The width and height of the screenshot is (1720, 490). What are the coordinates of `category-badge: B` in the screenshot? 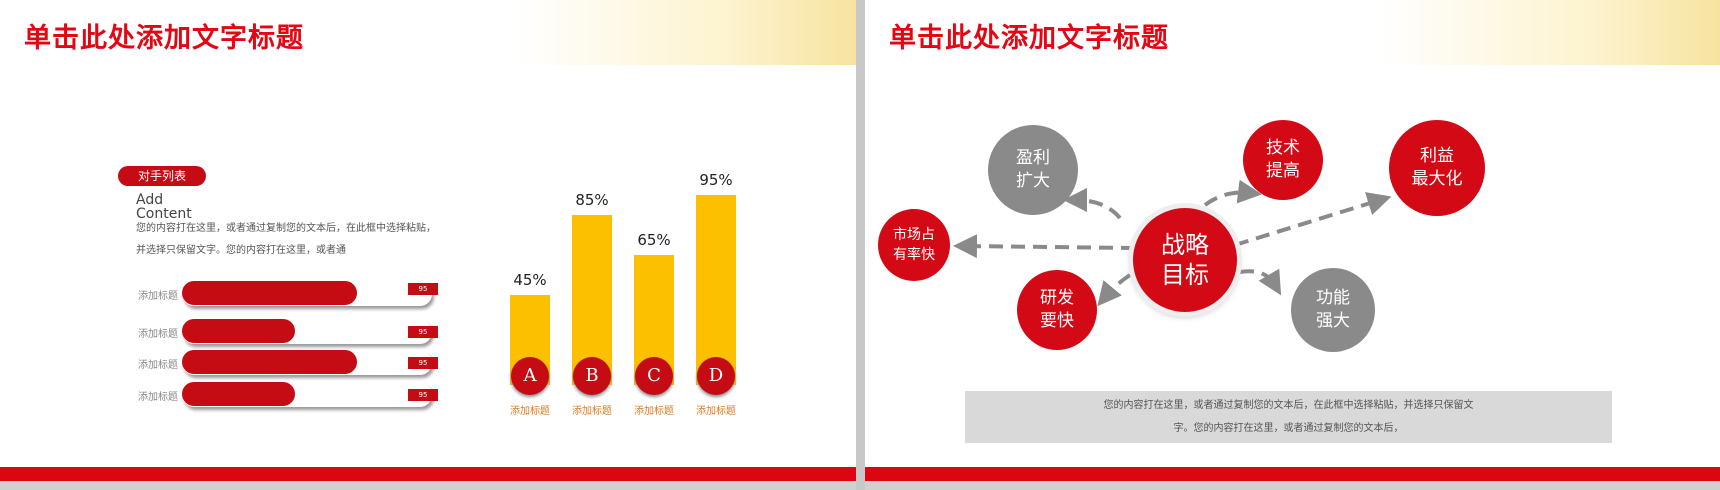 It's located at (592, 376).